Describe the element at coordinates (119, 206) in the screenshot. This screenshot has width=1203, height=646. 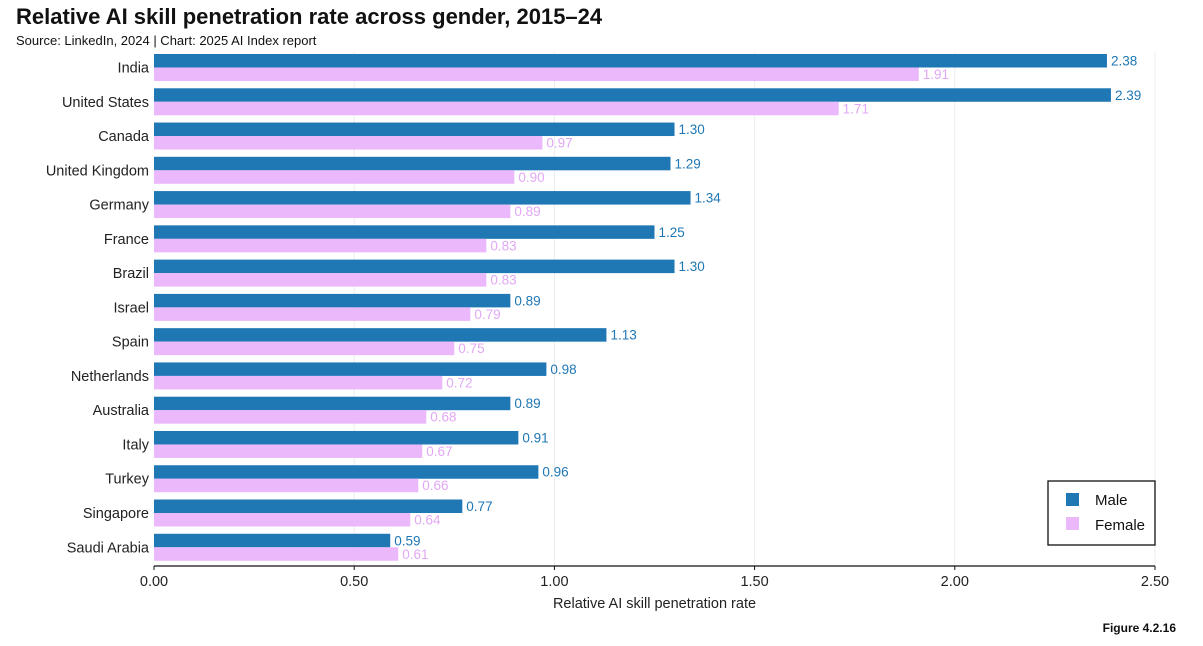
I see `category-label: Germany` at that location.